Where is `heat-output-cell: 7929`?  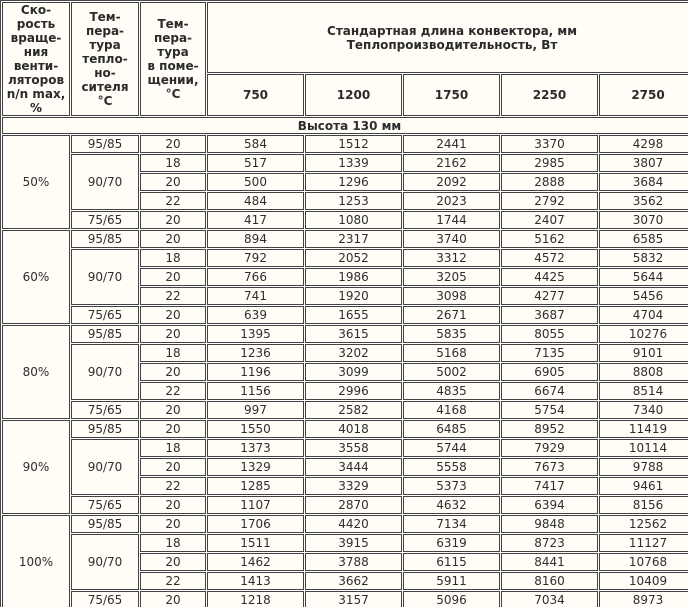 heat-output-cell: 7929 is located at coordinates (549, 448).